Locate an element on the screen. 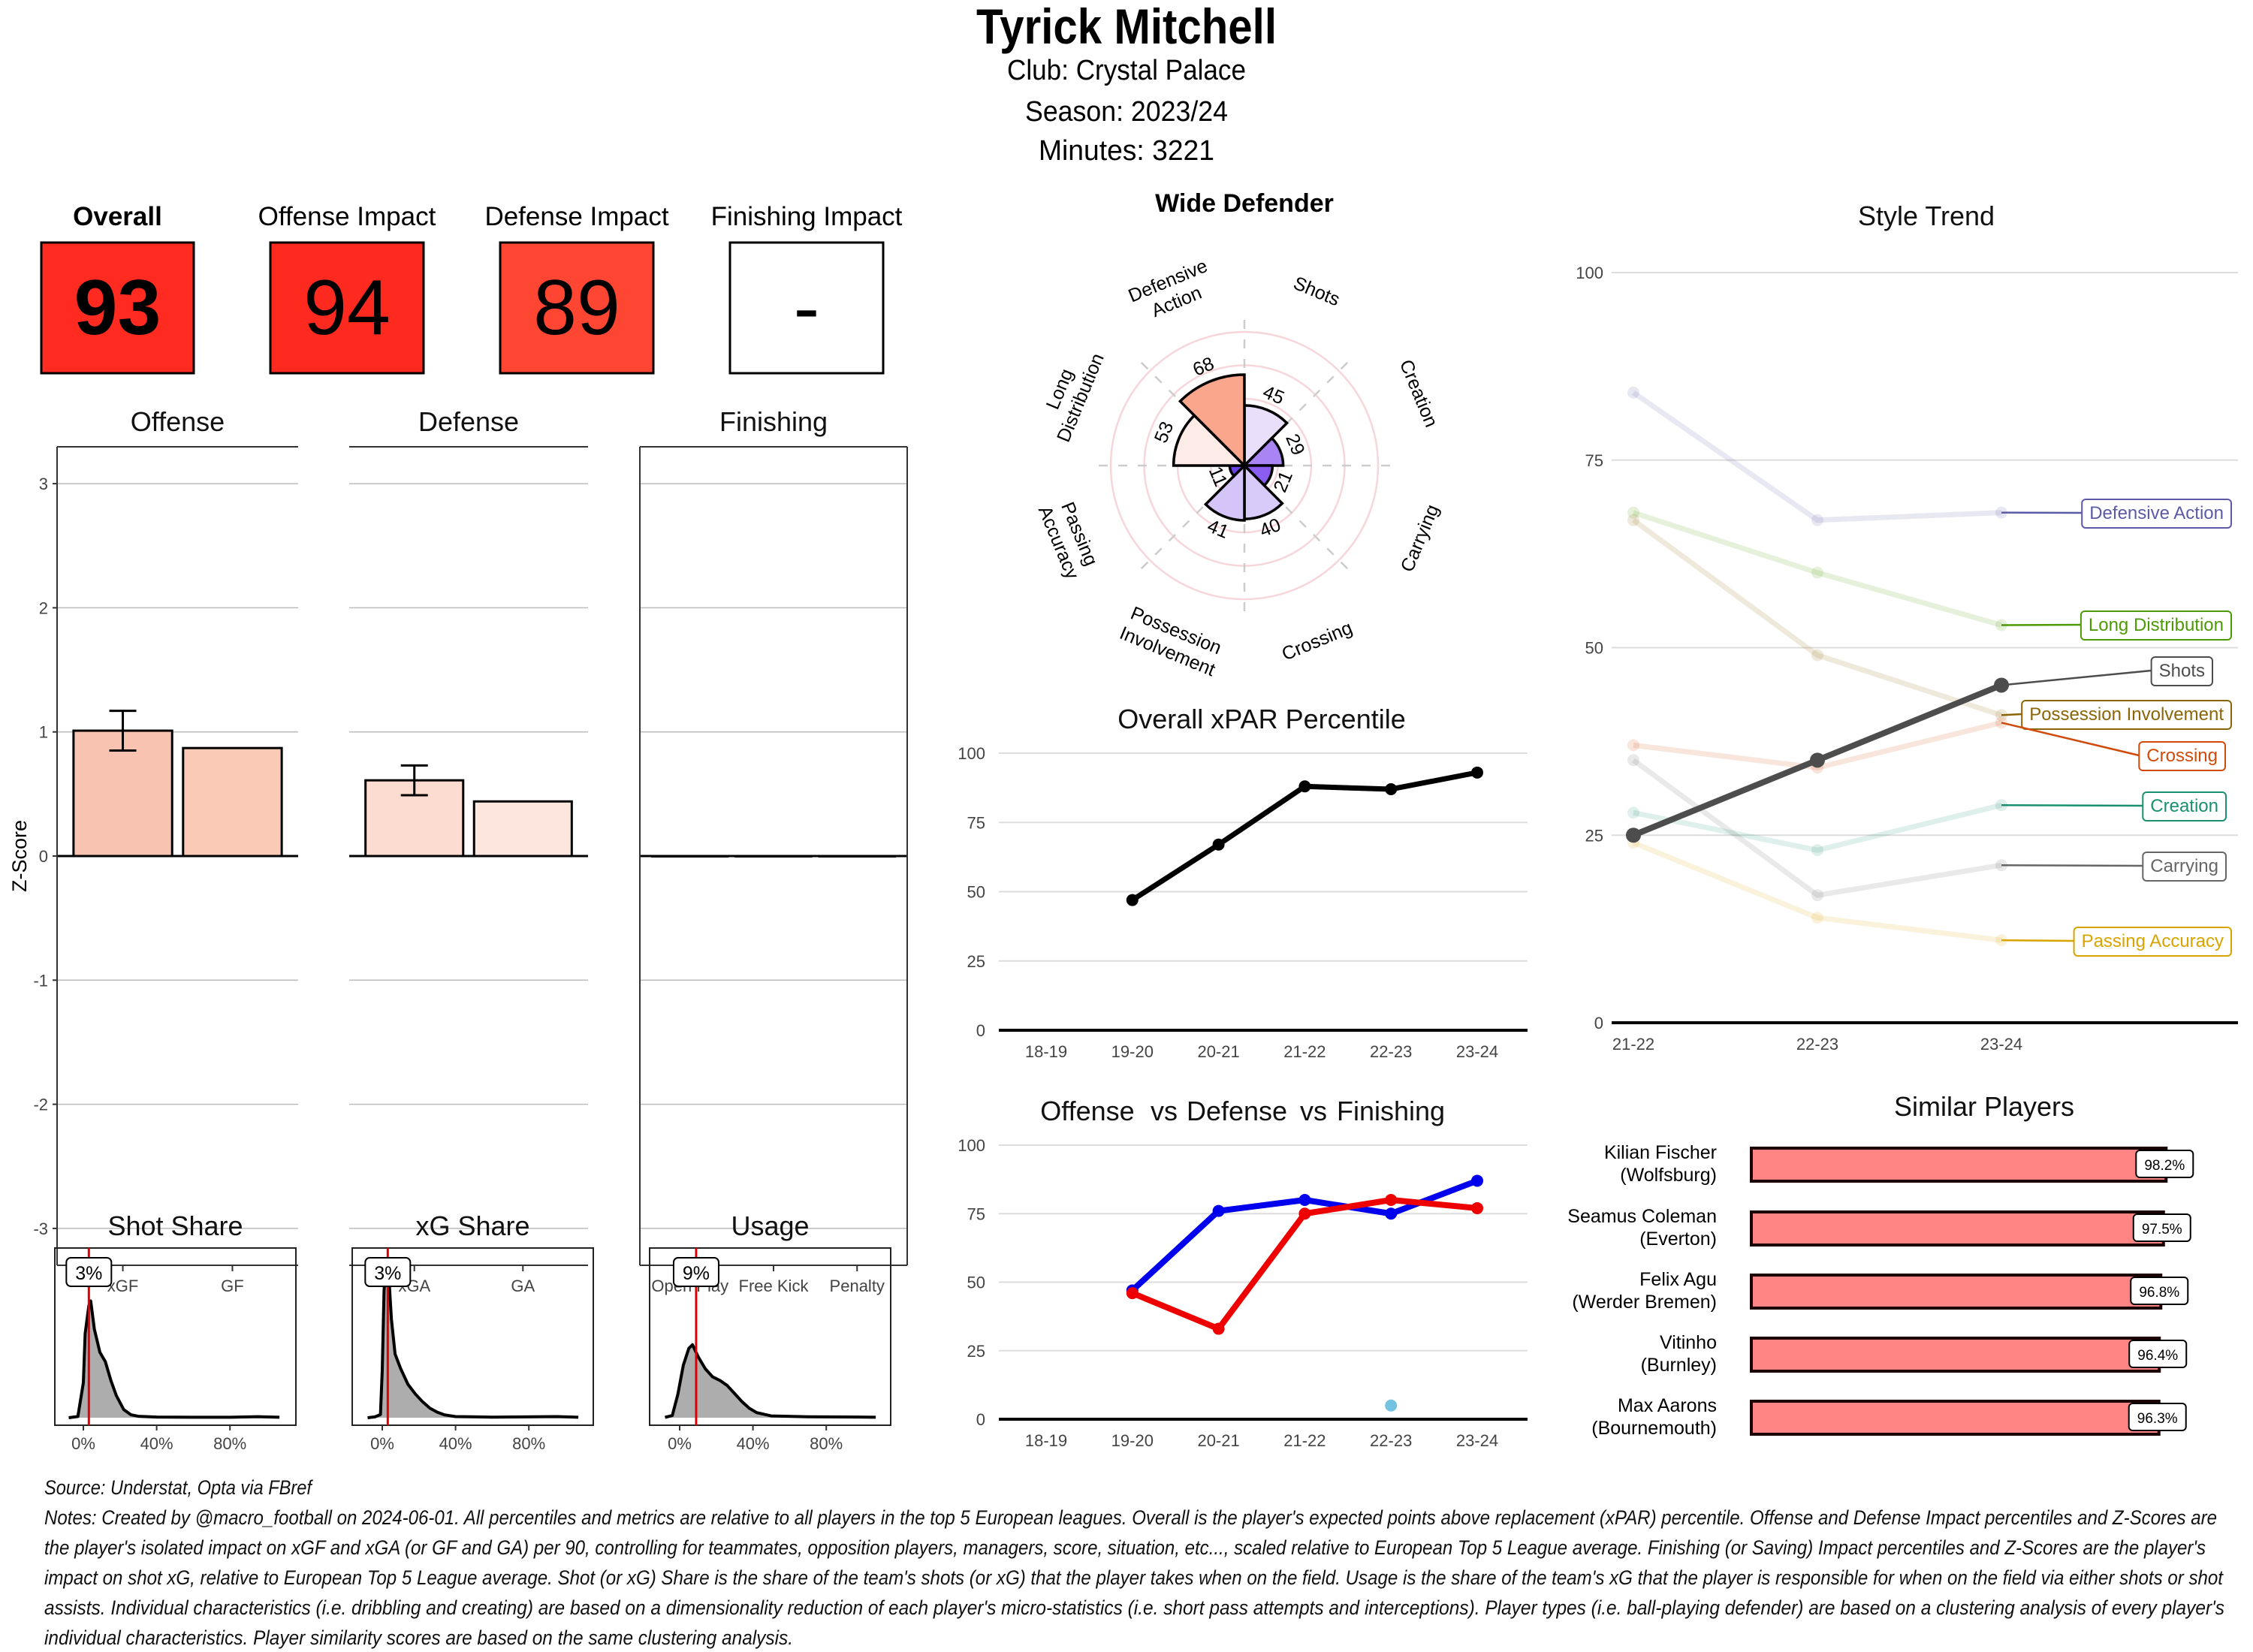 The image size is (2253, 1652). marker-label: 3% is located at coordinates (387, 1273).